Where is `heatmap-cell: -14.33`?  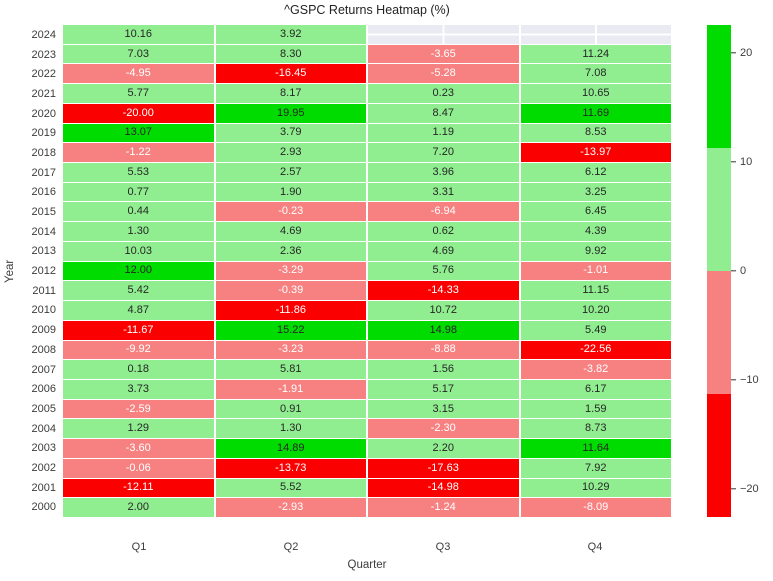 heatmap-cell: -14.33 is located at coordinates (444, 291).